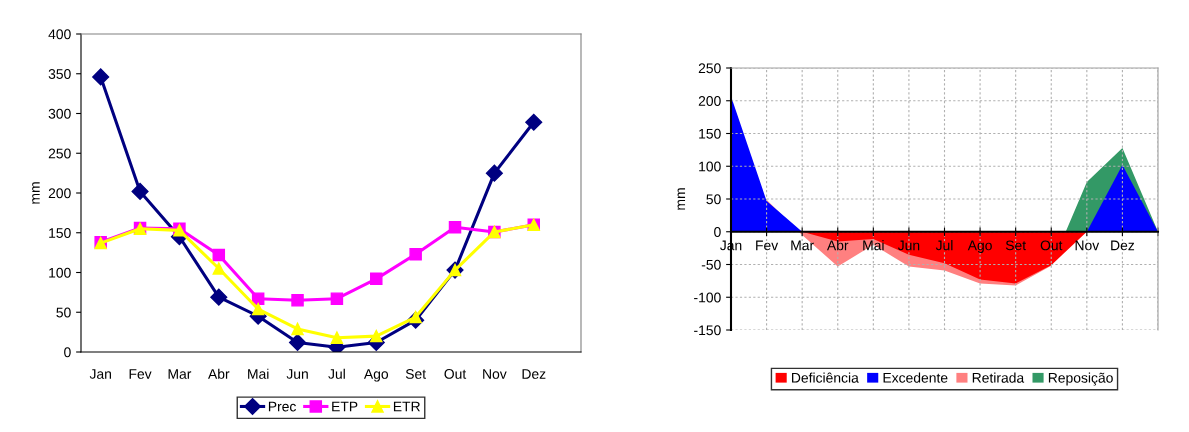 The image size is (1189, 432). Describe the element at coordinates (998, 377) in the screenshot. I see `legend-label: Retirada` at that location.